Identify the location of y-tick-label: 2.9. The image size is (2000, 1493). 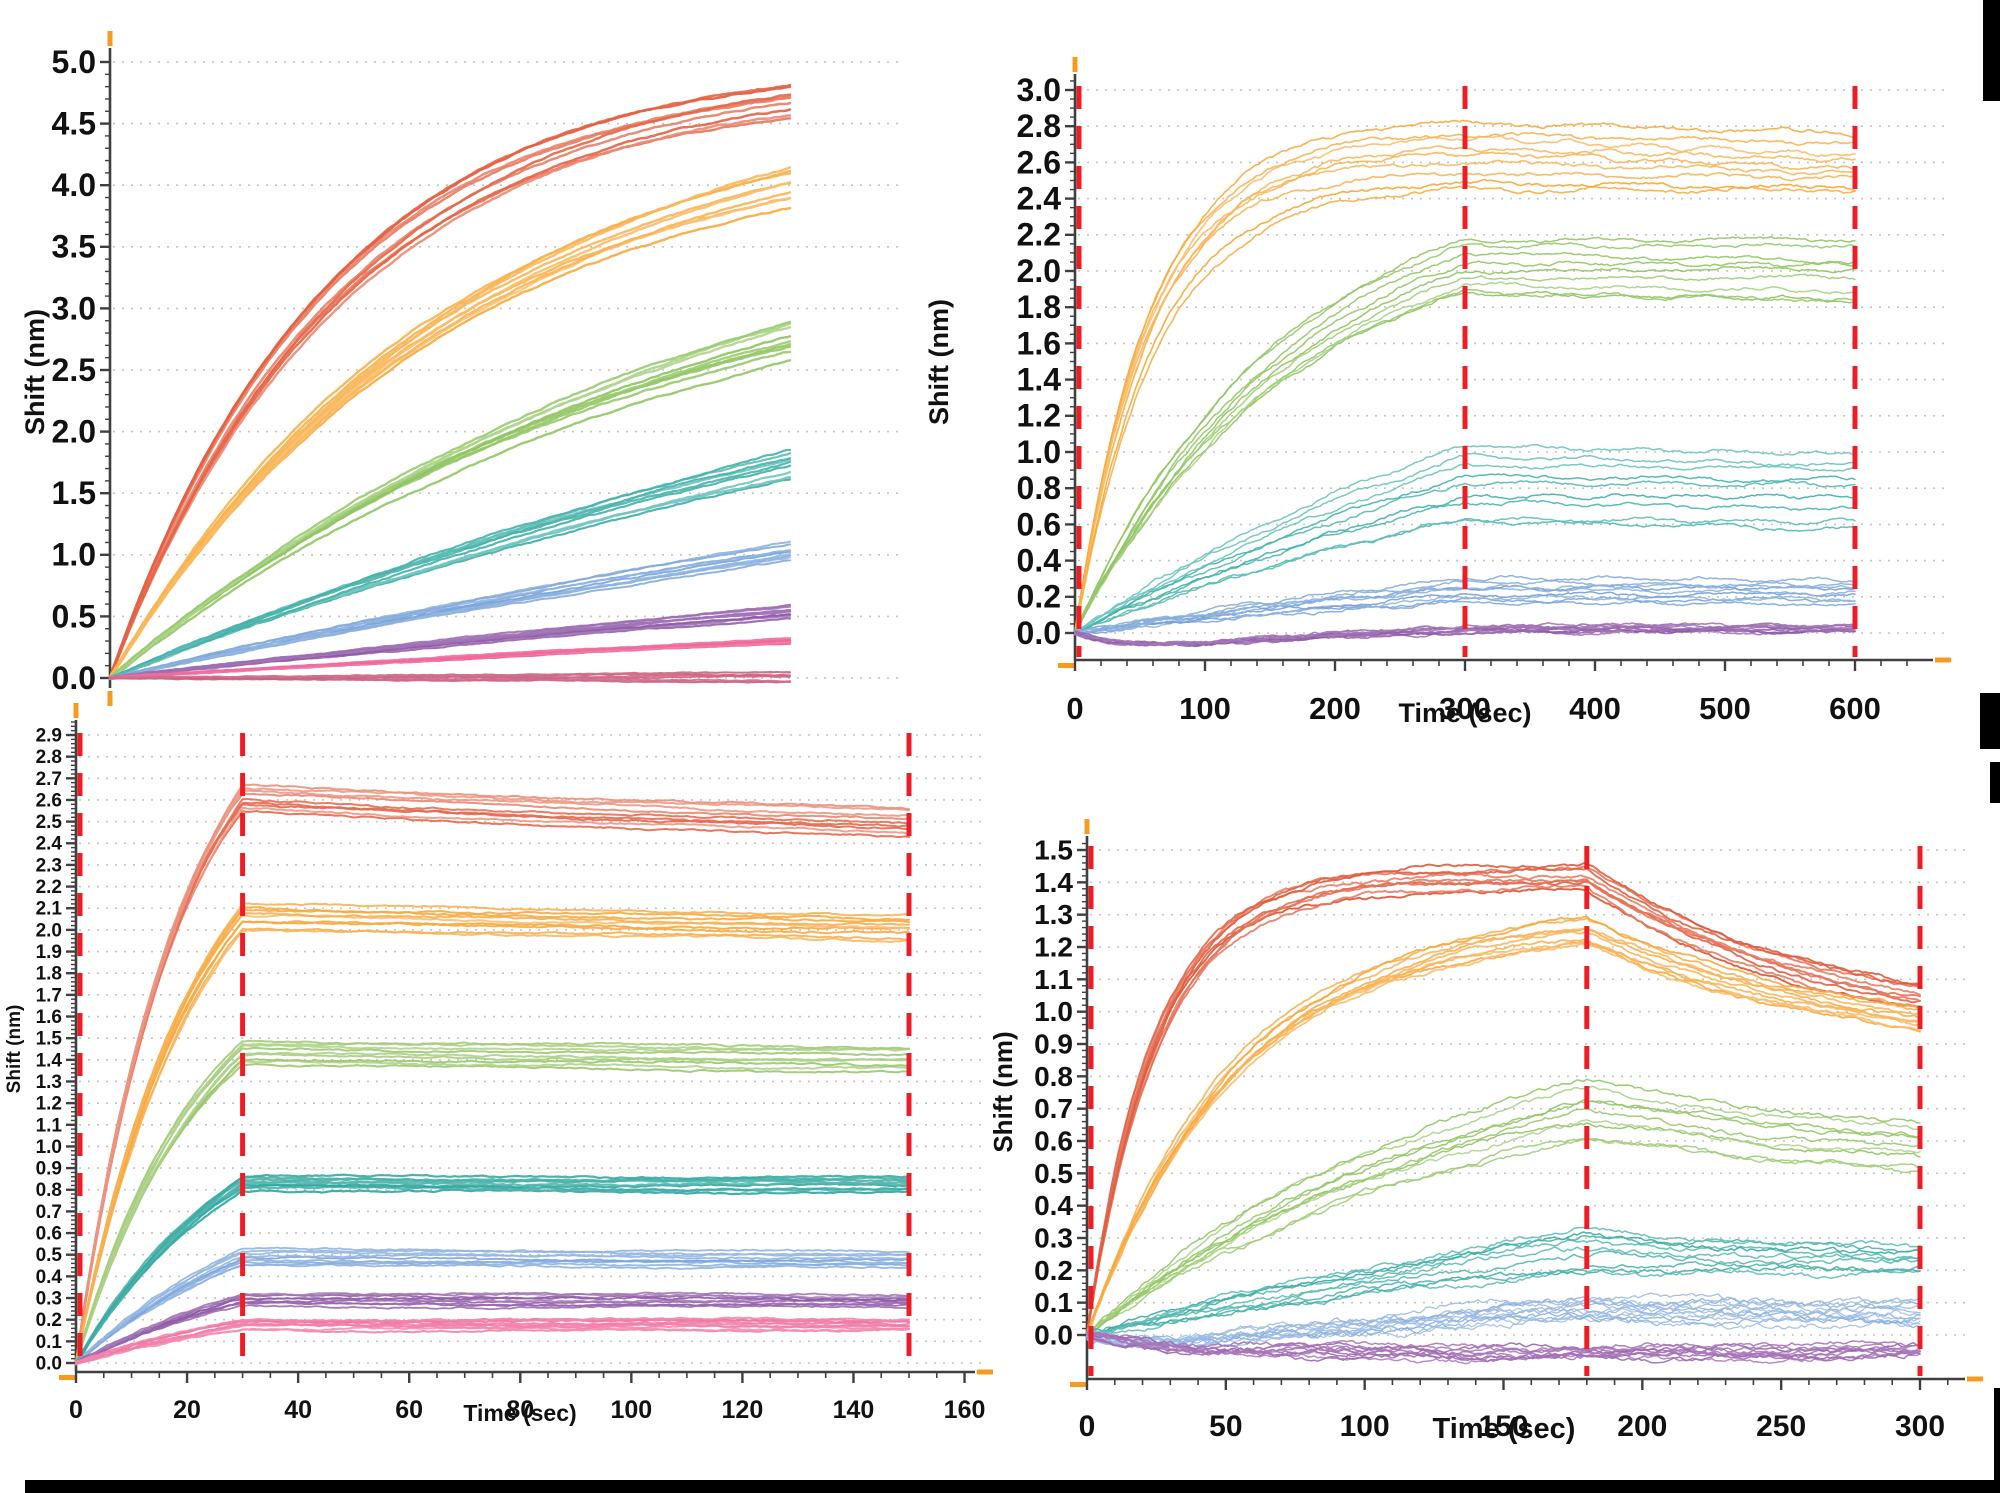
(49, 735).